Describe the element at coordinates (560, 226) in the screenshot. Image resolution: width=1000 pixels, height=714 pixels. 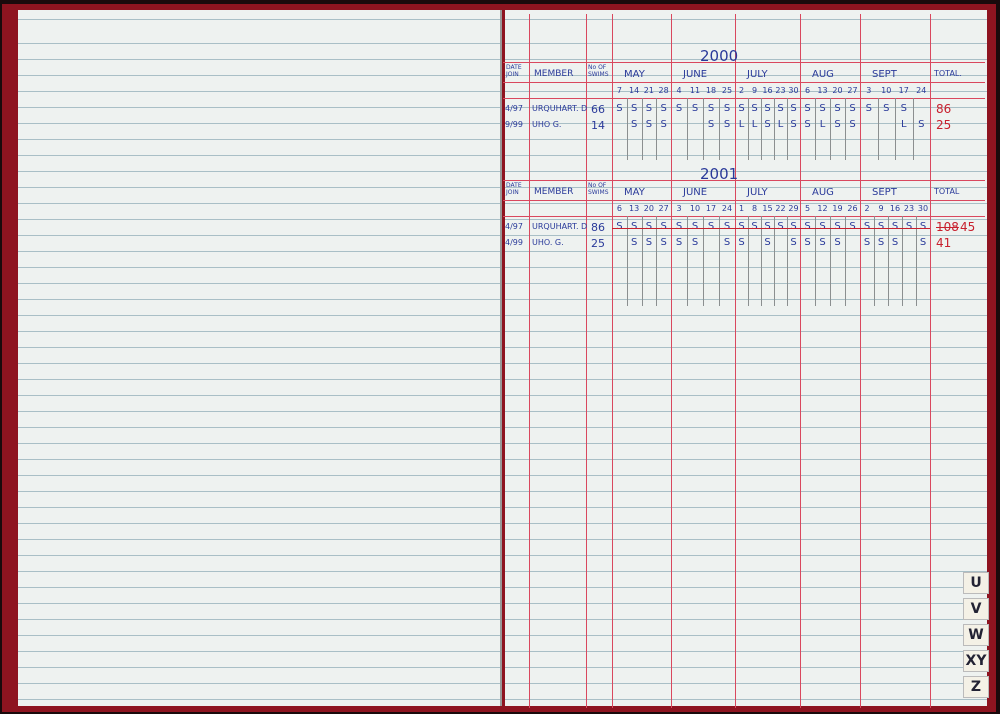
I see `row-member: URQUHART. D` at that location.